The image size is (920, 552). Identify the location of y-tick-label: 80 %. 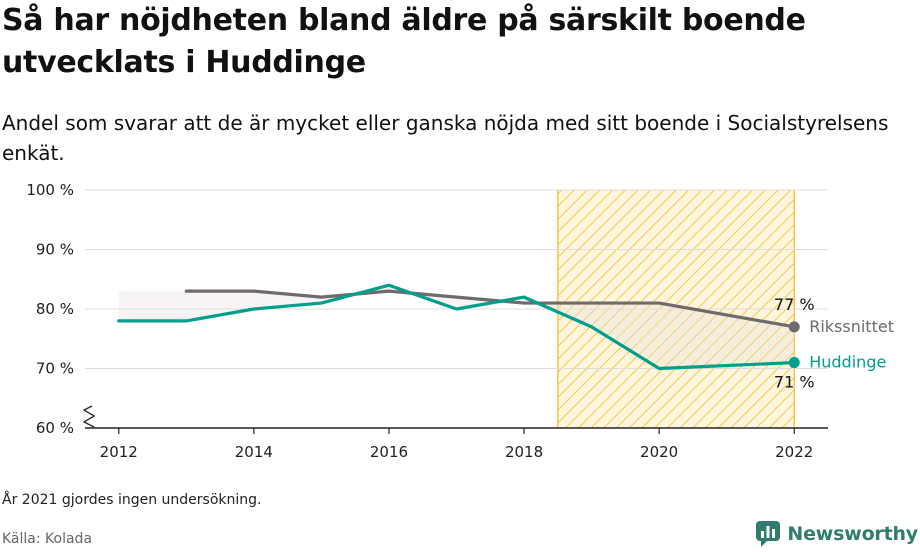
(55, 309).